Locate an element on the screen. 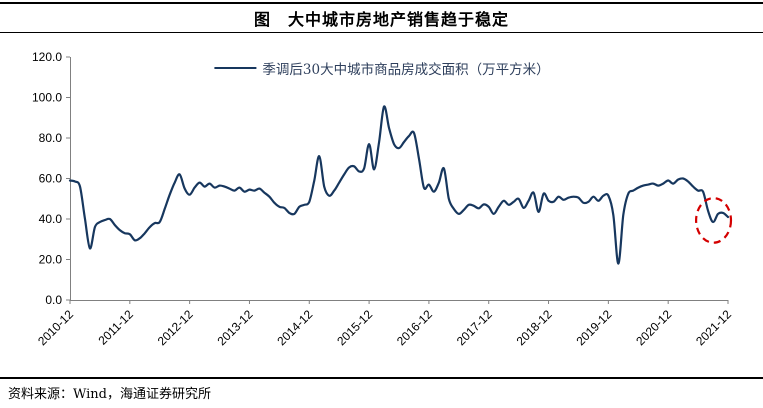 The width and height of the screenshot is (763, 408). data-source-note: 资料来源：Wind，海通证券研究所 is located at coordinates (109, 394).